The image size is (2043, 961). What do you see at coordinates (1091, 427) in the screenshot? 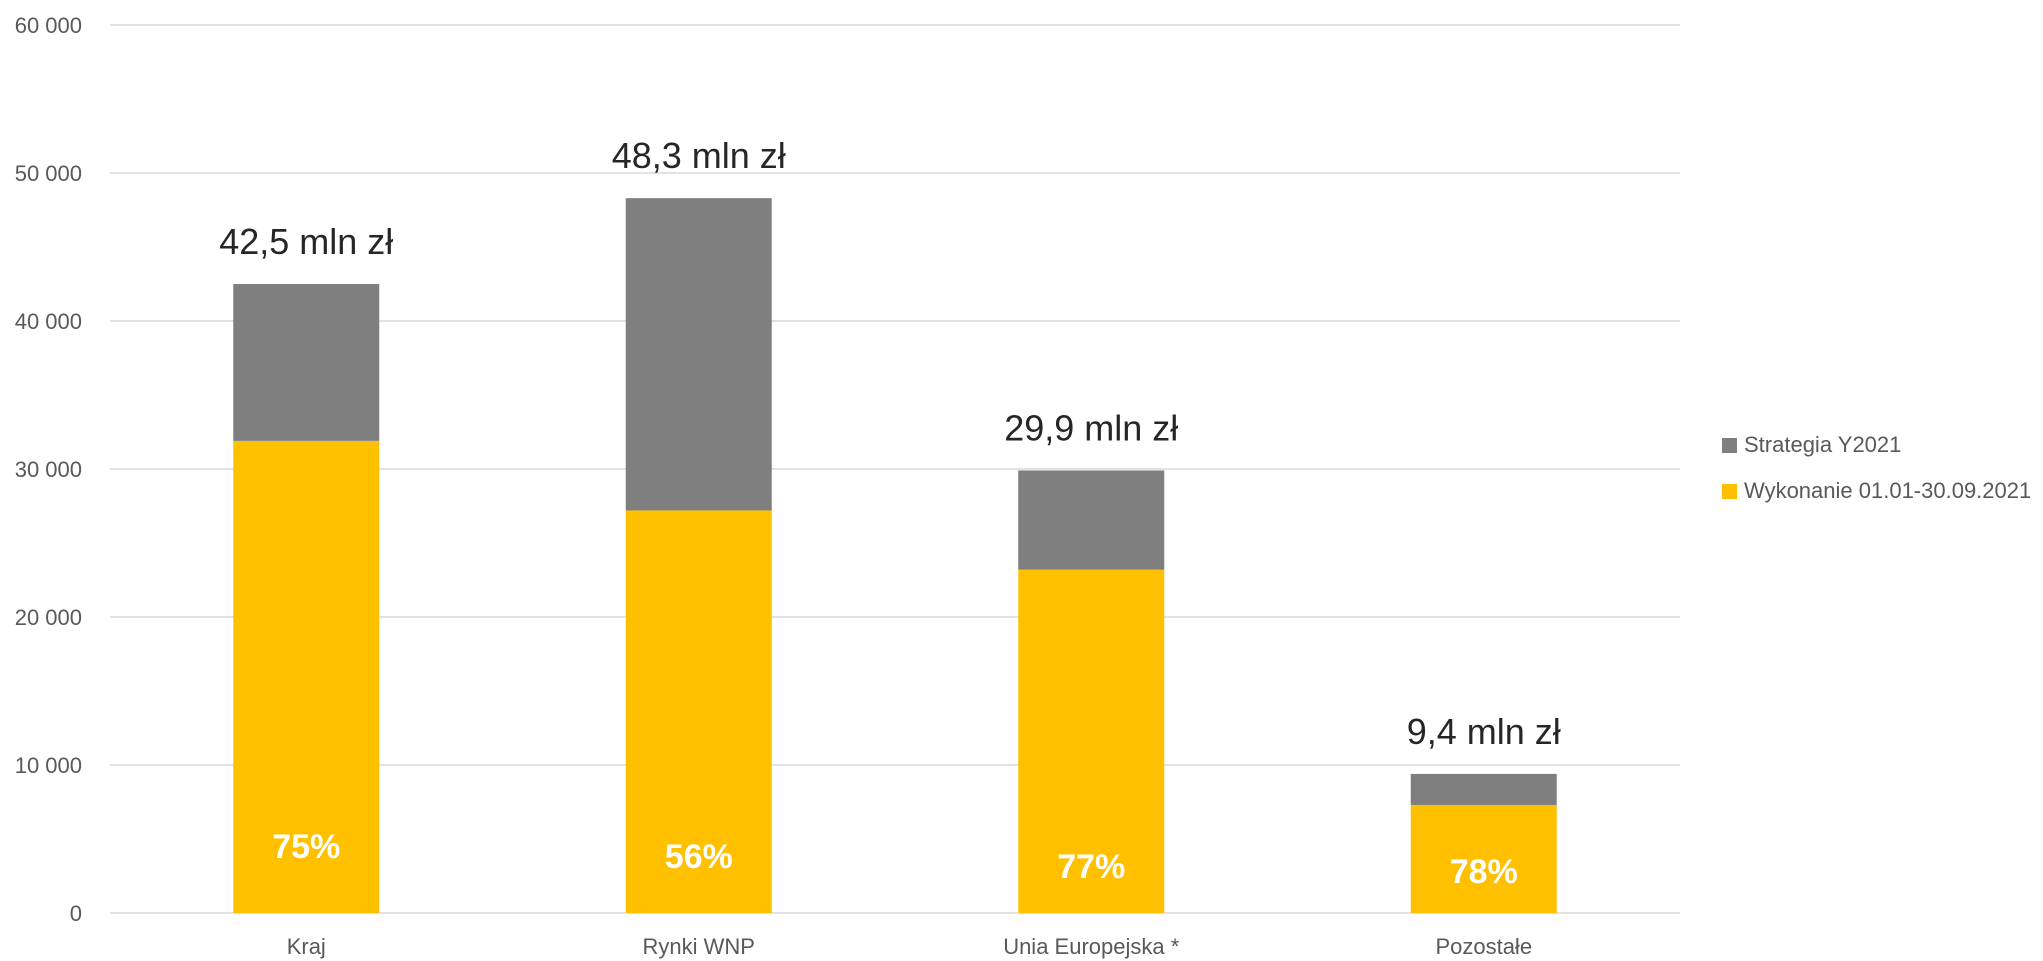
I see `bar-total-label: 29,9 mln zł` at bounding box center [1091, 427].